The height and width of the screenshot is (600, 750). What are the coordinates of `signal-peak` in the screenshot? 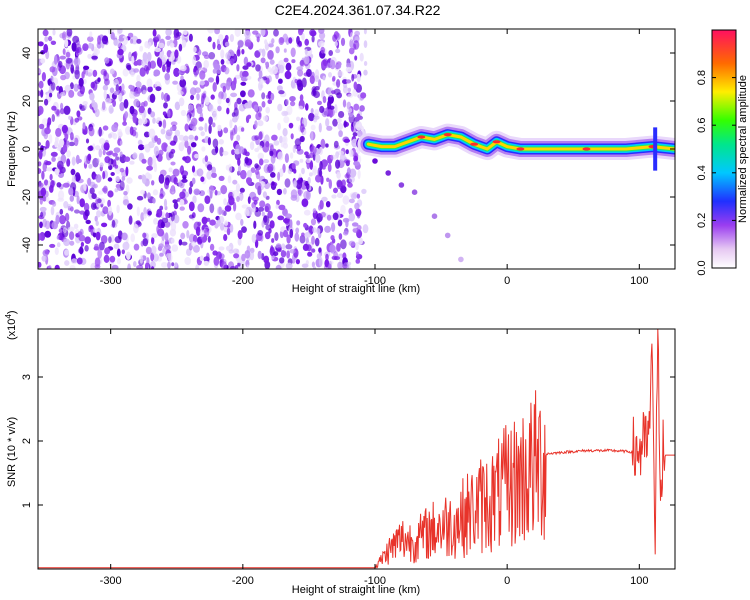 It's located at (496, 142).